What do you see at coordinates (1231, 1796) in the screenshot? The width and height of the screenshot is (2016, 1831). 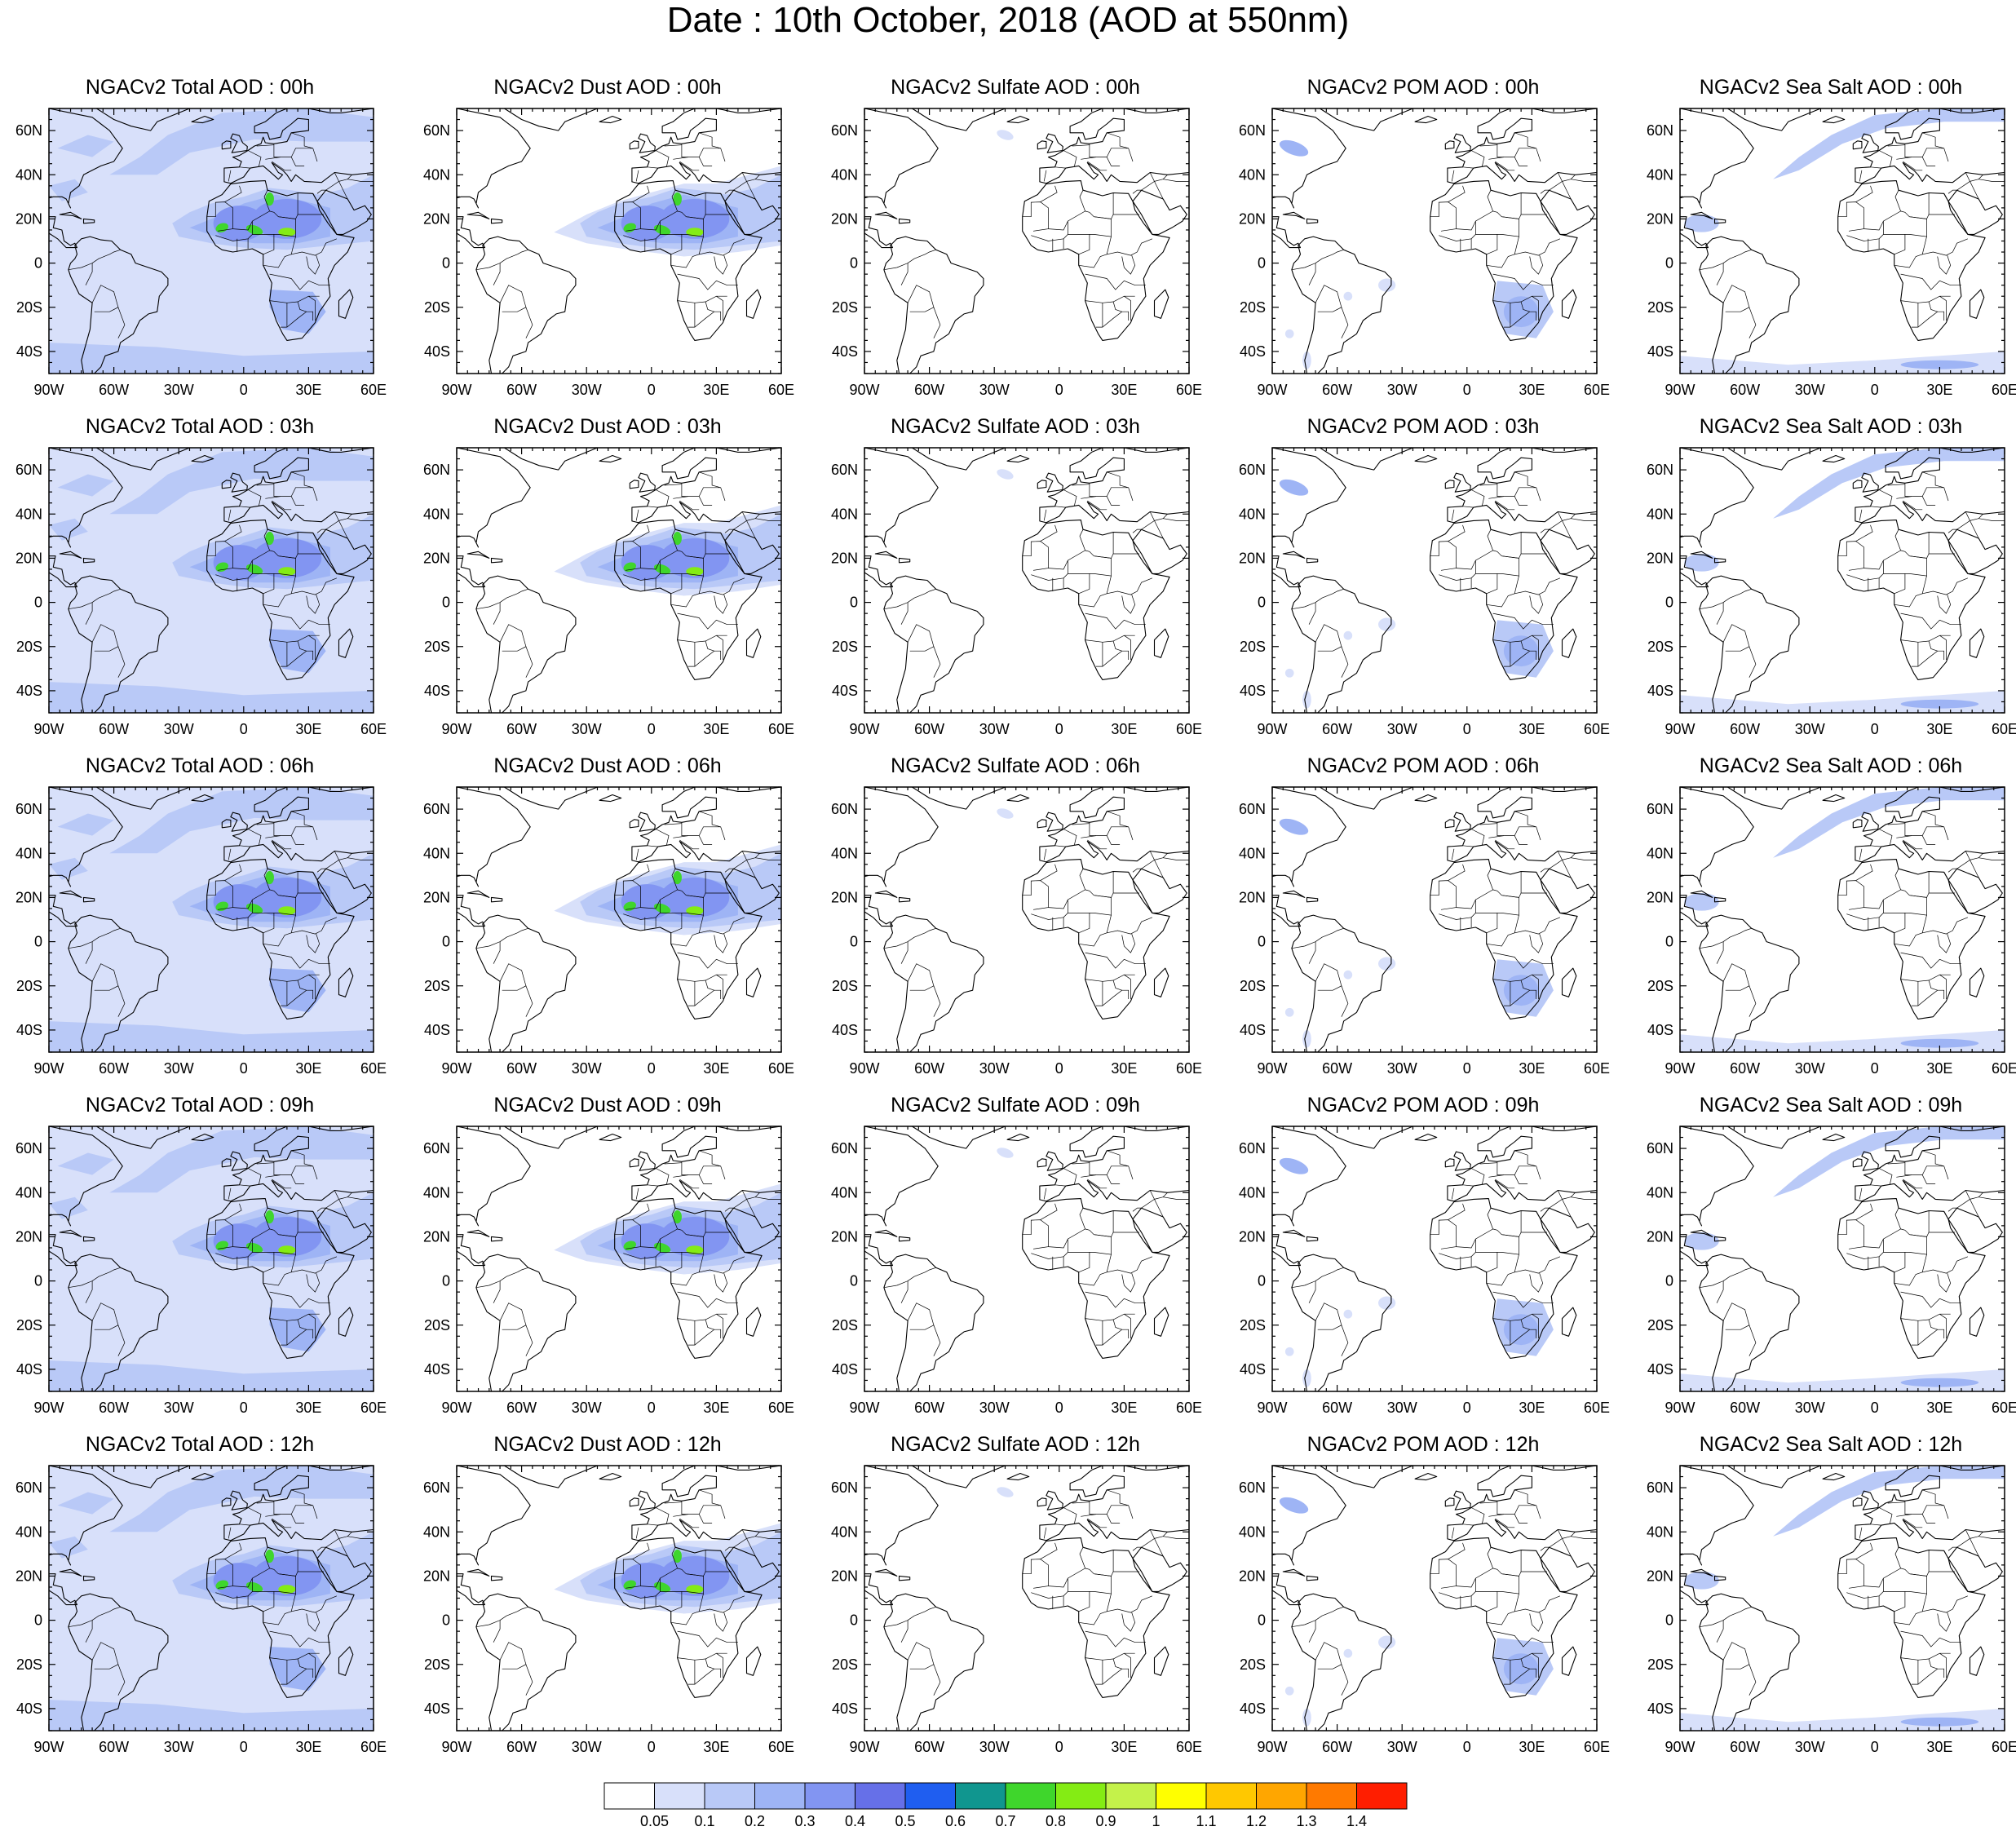 I see `colorbar-swatch` at bounding box center [1231, 1796].